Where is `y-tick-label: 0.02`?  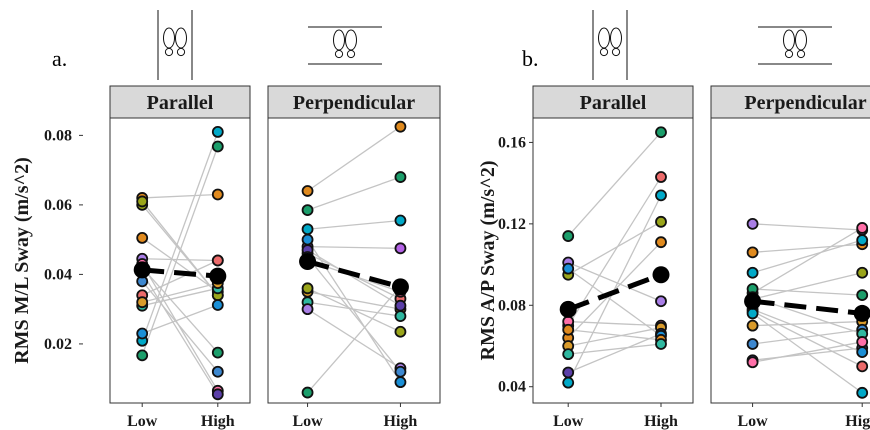
y-tick-label: 0.02 is located at coordinates (58, 344).